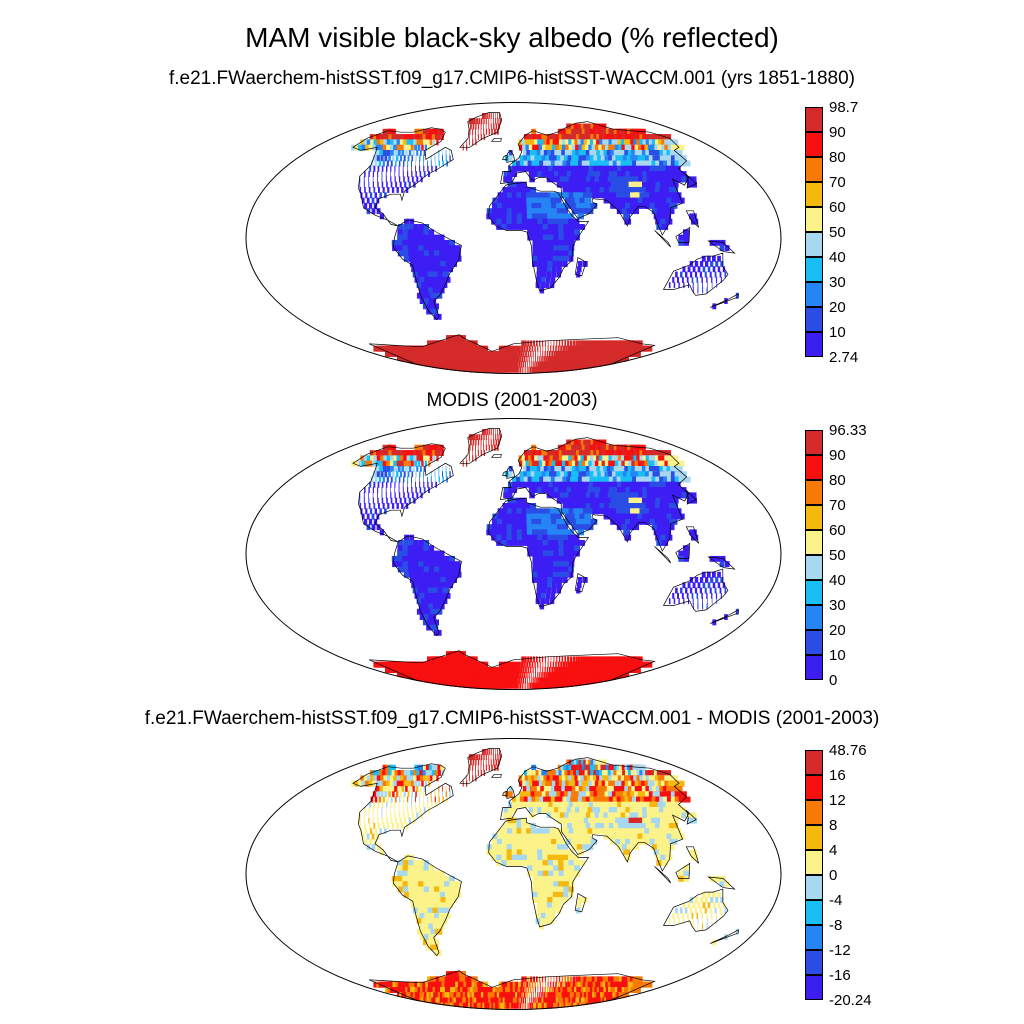  Describe the element at coordinates (814, 269) in the screenshot. I see `colorbar-box` at that location.